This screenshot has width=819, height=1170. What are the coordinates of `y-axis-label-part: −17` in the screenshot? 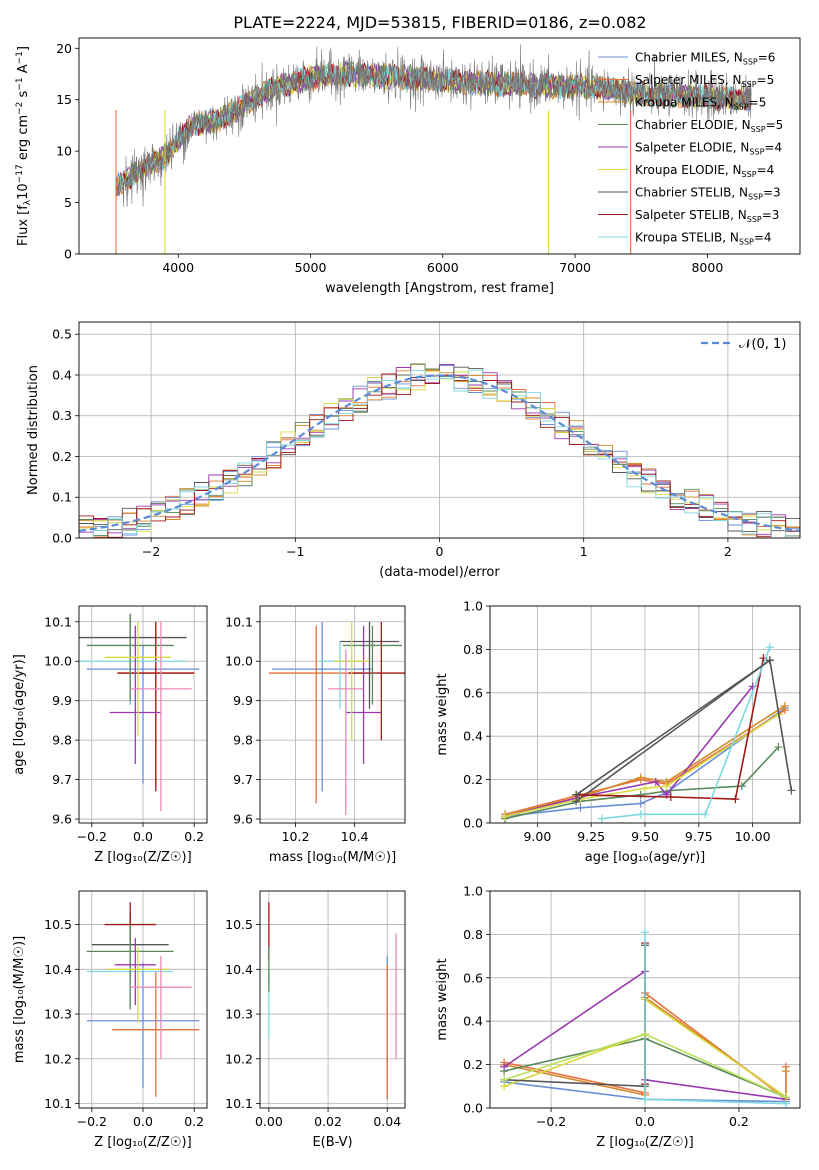 It's located at (20, 173).